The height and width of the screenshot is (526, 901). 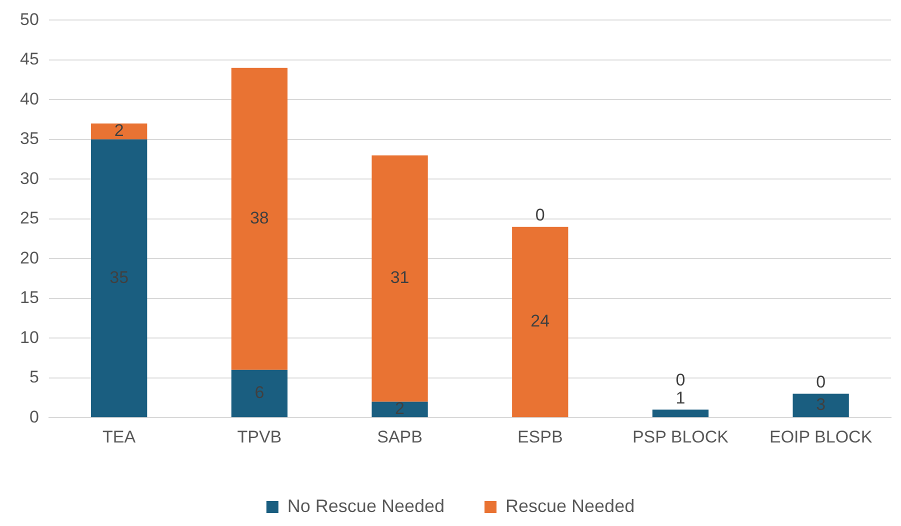 I want to click on data-label: 35, so click(x=119, y=277).